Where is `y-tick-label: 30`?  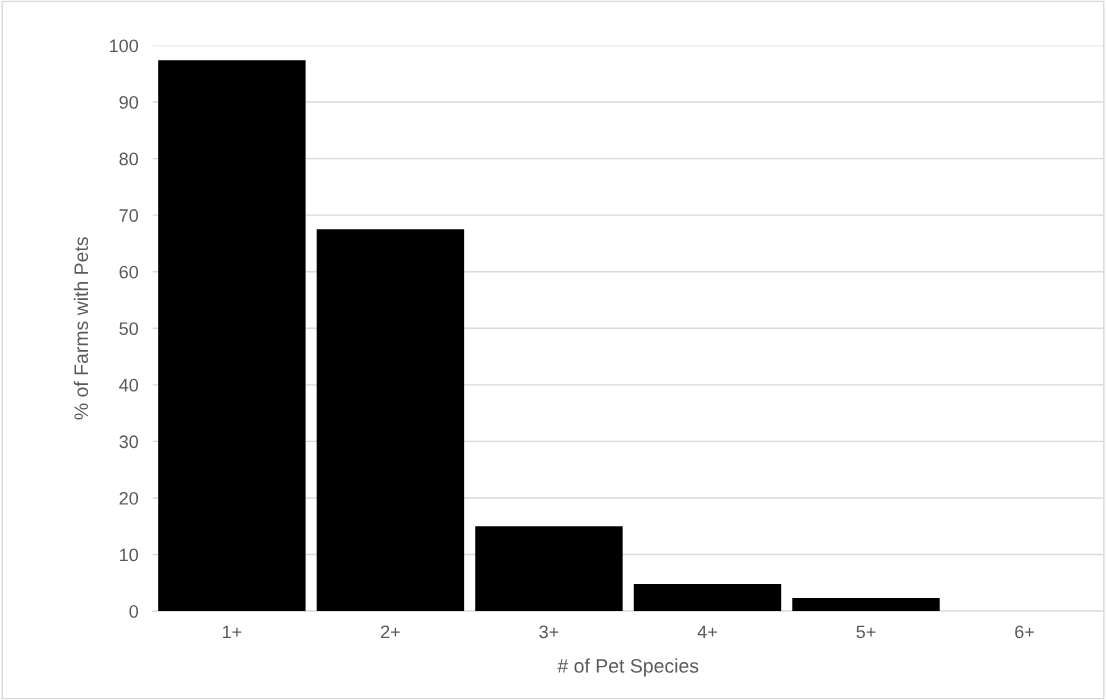 y-tick-label: 30 is located at coordinates (129, 442).